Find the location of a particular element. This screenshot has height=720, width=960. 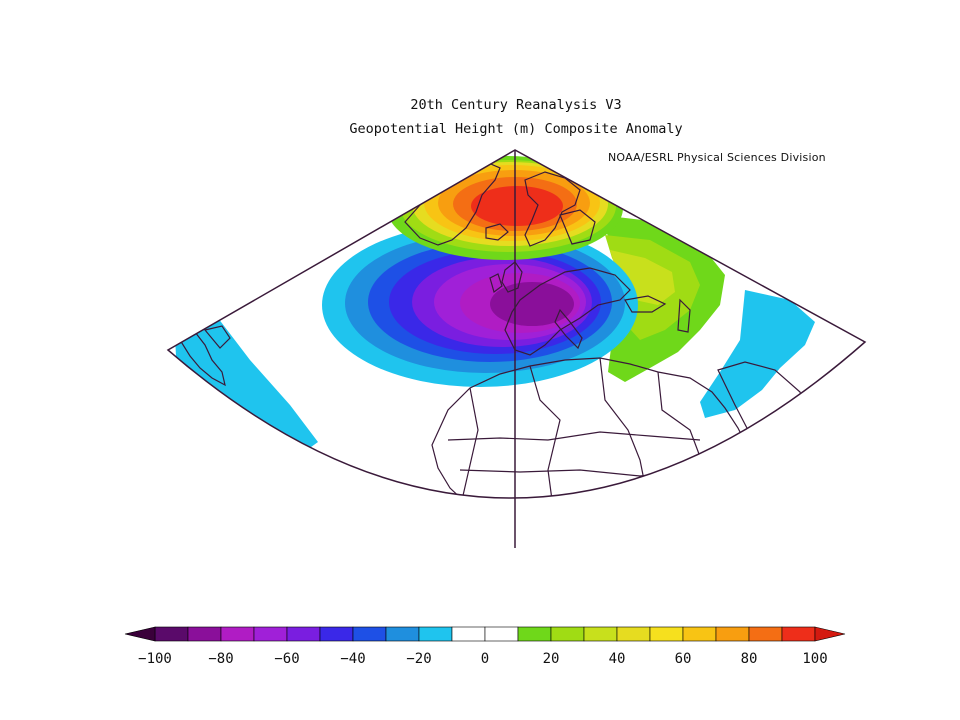

figure-title: 20th Century Reanalysis V3 is located at coordinates (516, 105).